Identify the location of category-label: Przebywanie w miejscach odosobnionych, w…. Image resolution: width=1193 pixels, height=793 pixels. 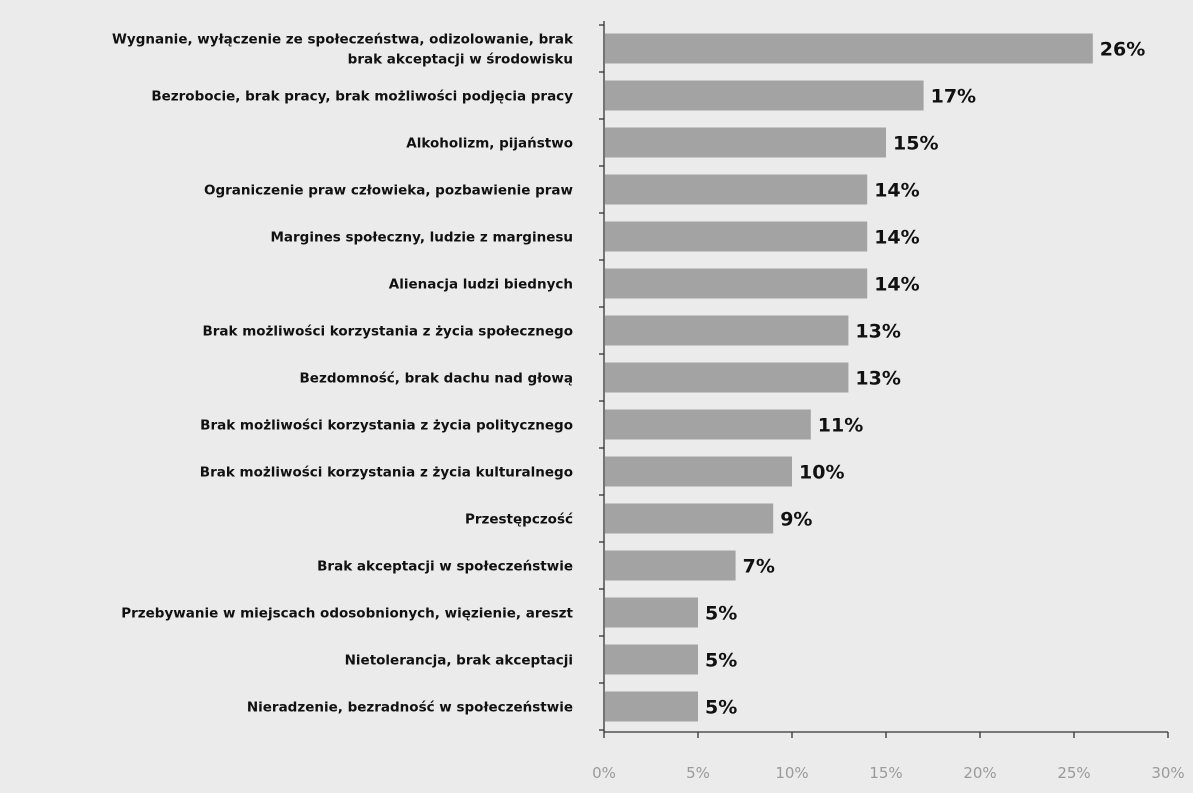
(347, 614).